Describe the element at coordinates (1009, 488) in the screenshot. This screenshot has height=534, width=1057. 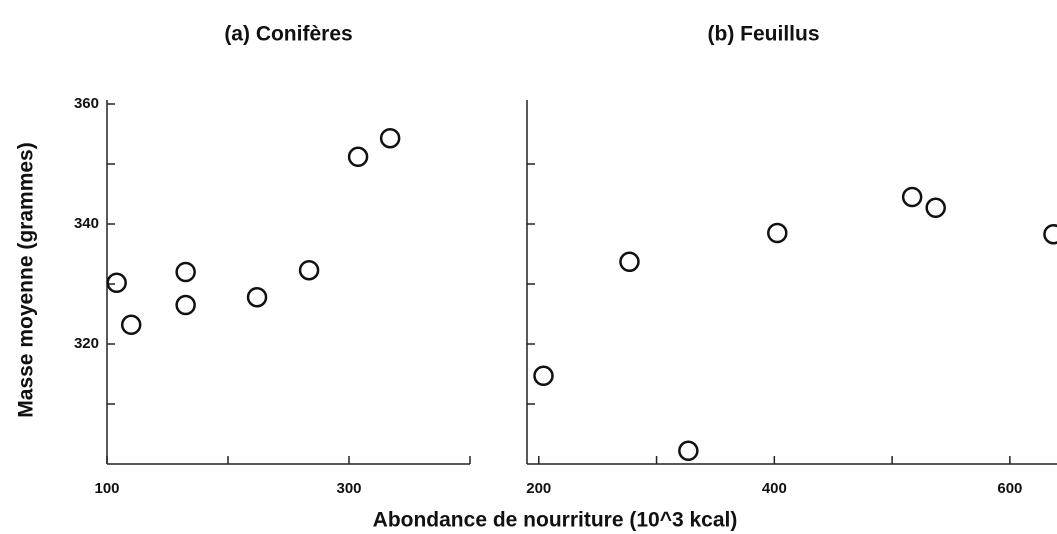
I see `x-tick-label: 600` at that location.